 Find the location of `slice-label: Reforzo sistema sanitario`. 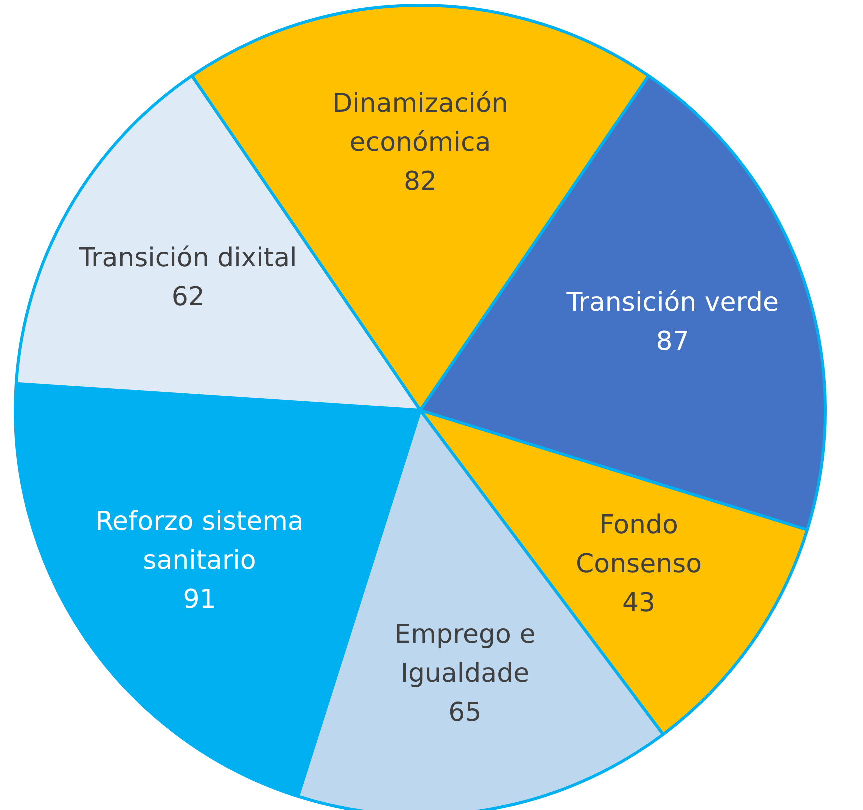

slice-label: Reforzo sistema sanitario is located at coordinates (200, 541).